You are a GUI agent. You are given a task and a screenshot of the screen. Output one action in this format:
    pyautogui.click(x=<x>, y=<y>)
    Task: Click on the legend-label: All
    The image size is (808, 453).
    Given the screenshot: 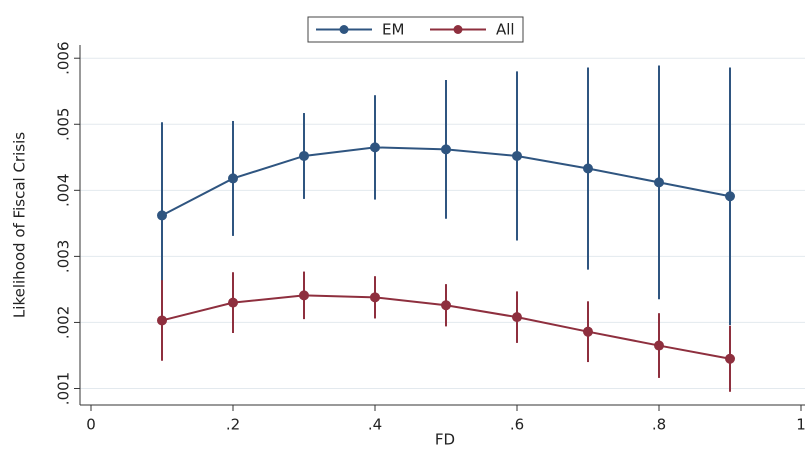 What is the action you would take?
    pyautogui.click(x=505, y=30)
    